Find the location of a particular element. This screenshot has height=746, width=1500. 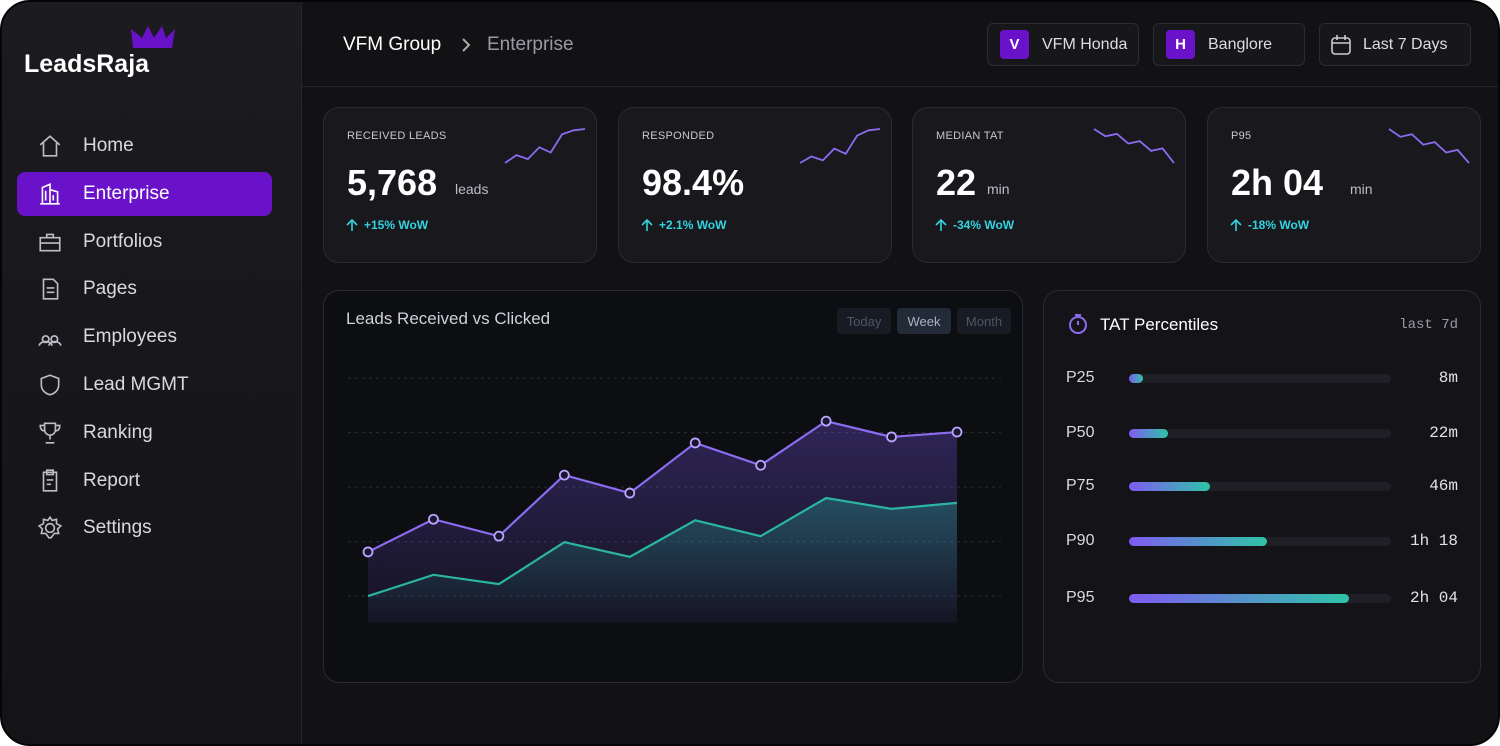

nav-label: Portfolios is located at coordinates (123, 241).